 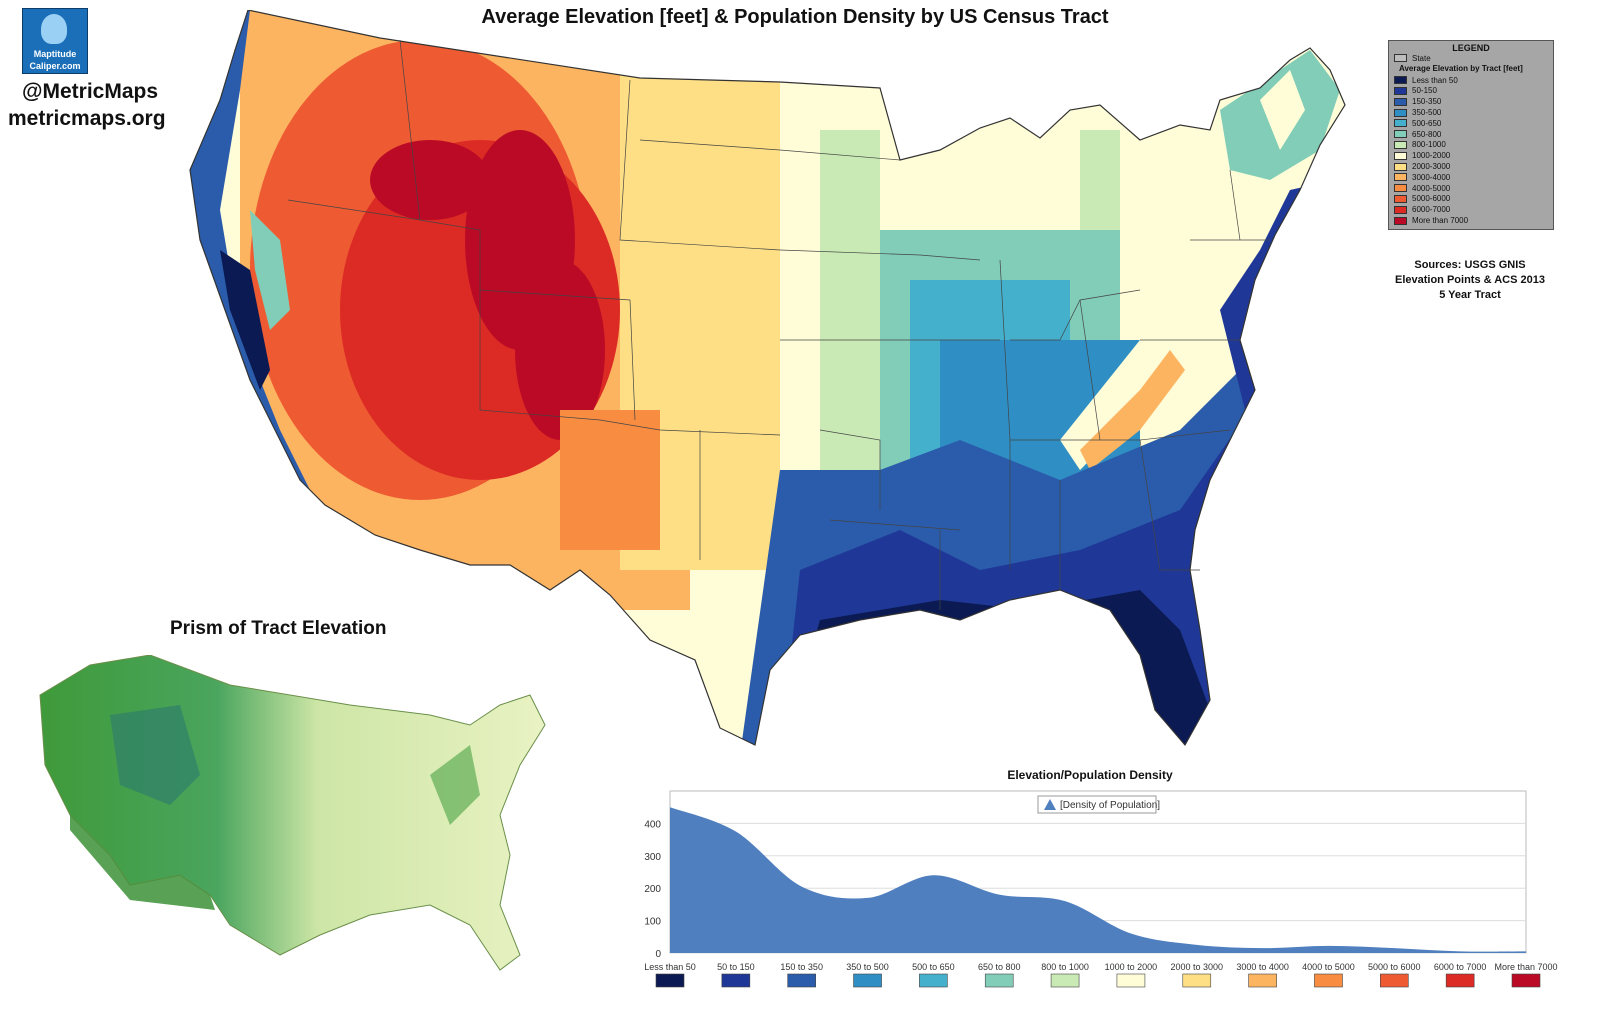 I want to click on legend-class: 350-500, so click(x=1471, y=112).